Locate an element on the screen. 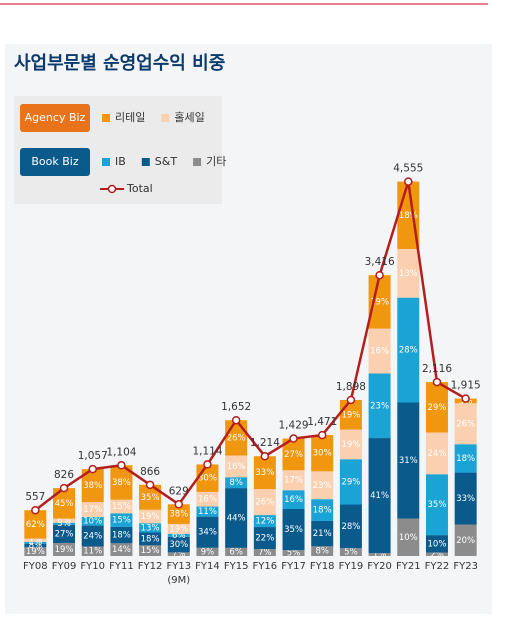 This screenshot has height=633, width=512. total-label: 826 is located at coordinates (64, 475).